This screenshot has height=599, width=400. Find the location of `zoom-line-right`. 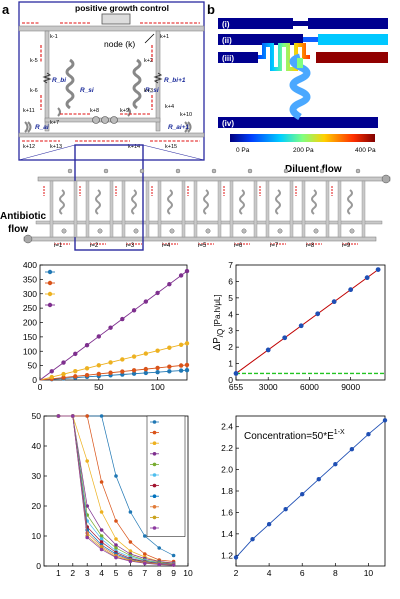

zoom-line-right is located at coordinates (173, 152).